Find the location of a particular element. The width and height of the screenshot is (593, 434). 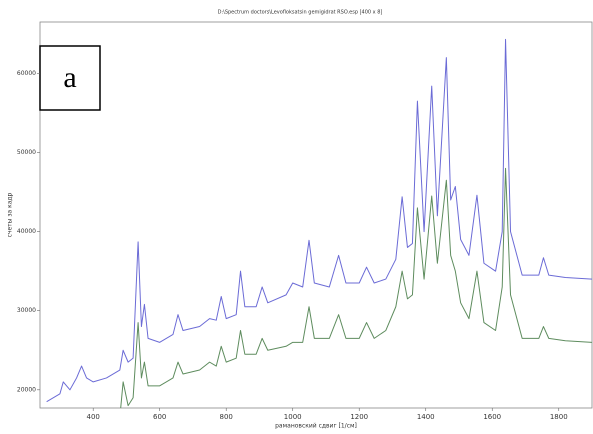

x-tick-label: 1200 is located at coordinates (359, 417).